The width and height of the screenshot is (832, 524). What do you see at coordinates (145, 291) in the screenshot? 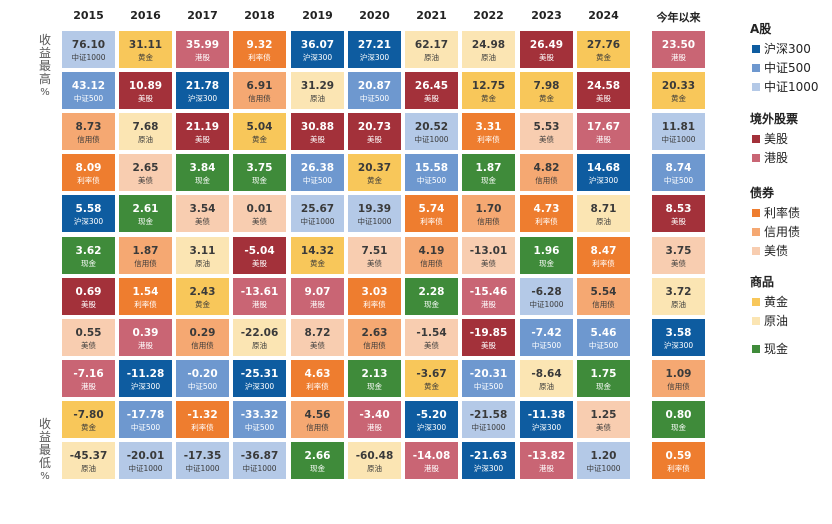
I see `cell-value: 1.54` at bounding box center [145, 291].